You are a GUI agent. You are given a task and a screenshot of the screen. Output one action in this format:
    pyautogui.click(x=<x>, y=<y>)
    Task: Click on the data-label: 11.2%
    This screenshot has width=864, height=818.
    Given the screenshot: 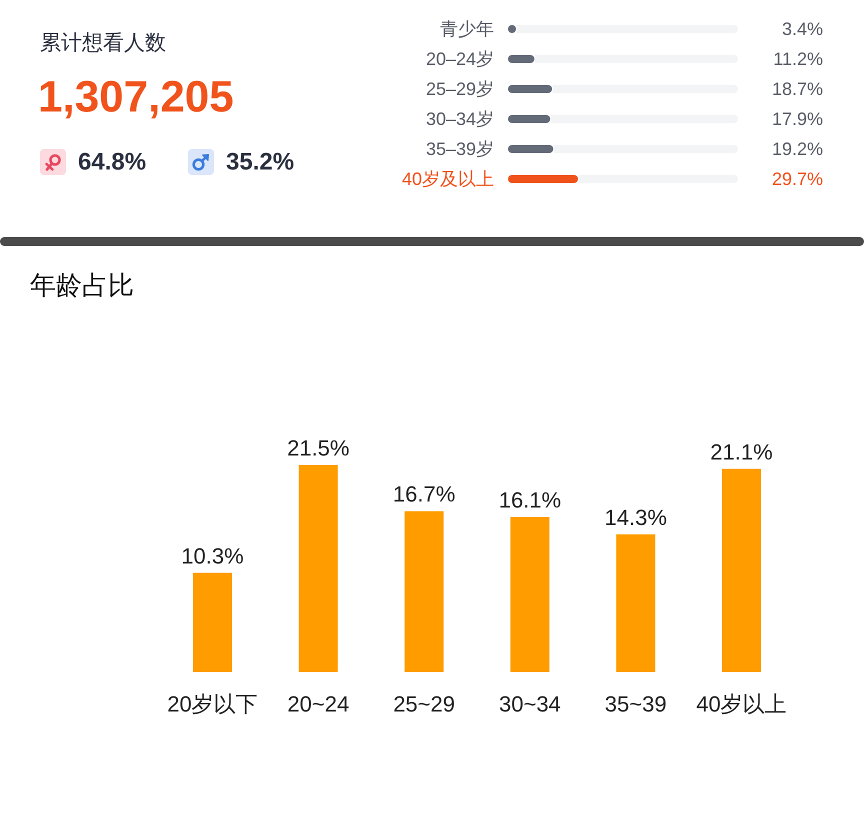 What is the action you would take?
    pyautogui.click(x=798, y=59)
    